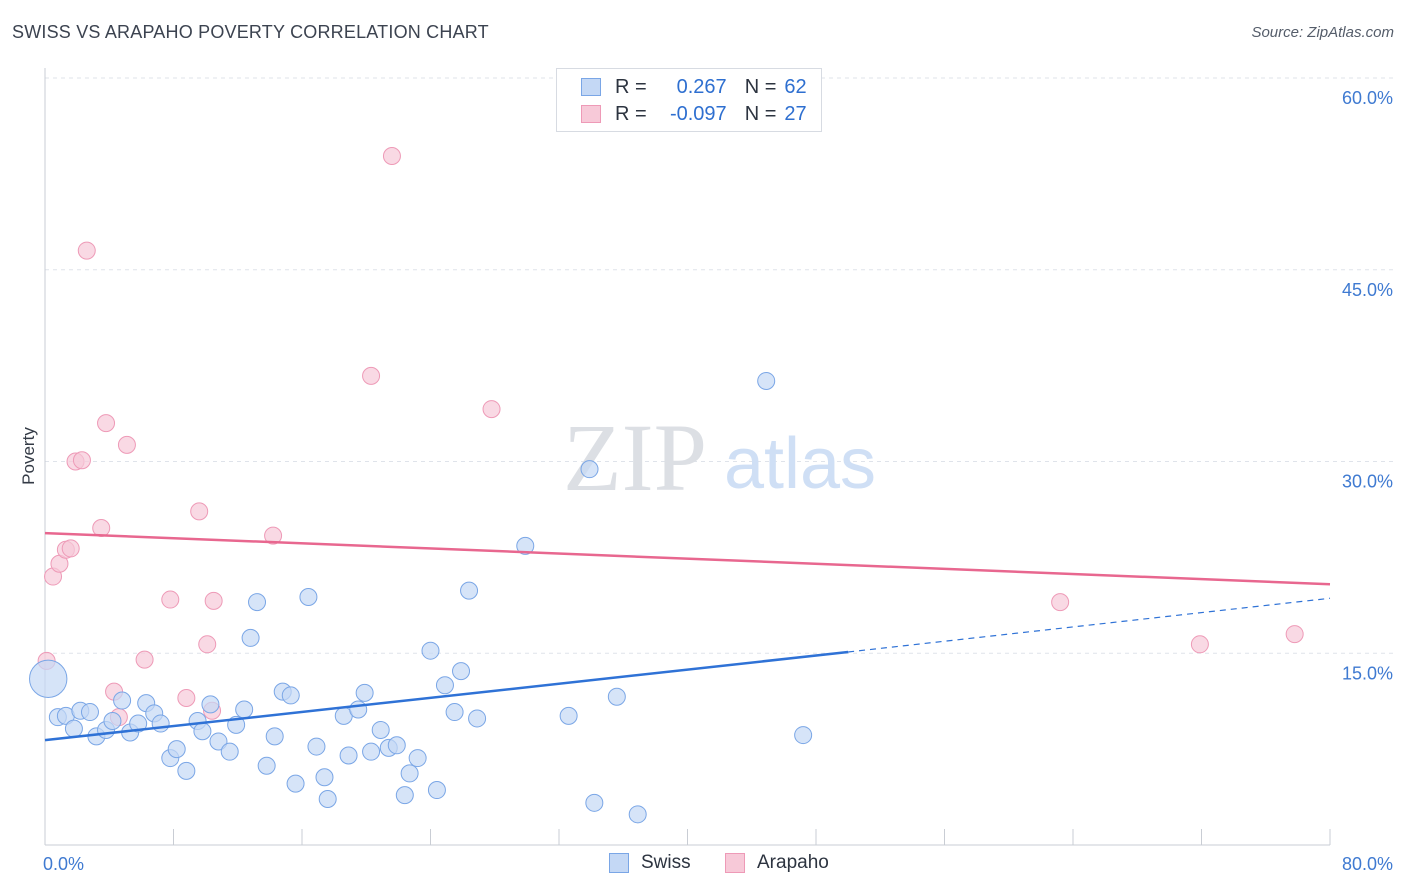  What do you see at coordinates (1089, 625) in the screenshot?
I see `swiss-trend-projection` at bounding box center [1089, 625].